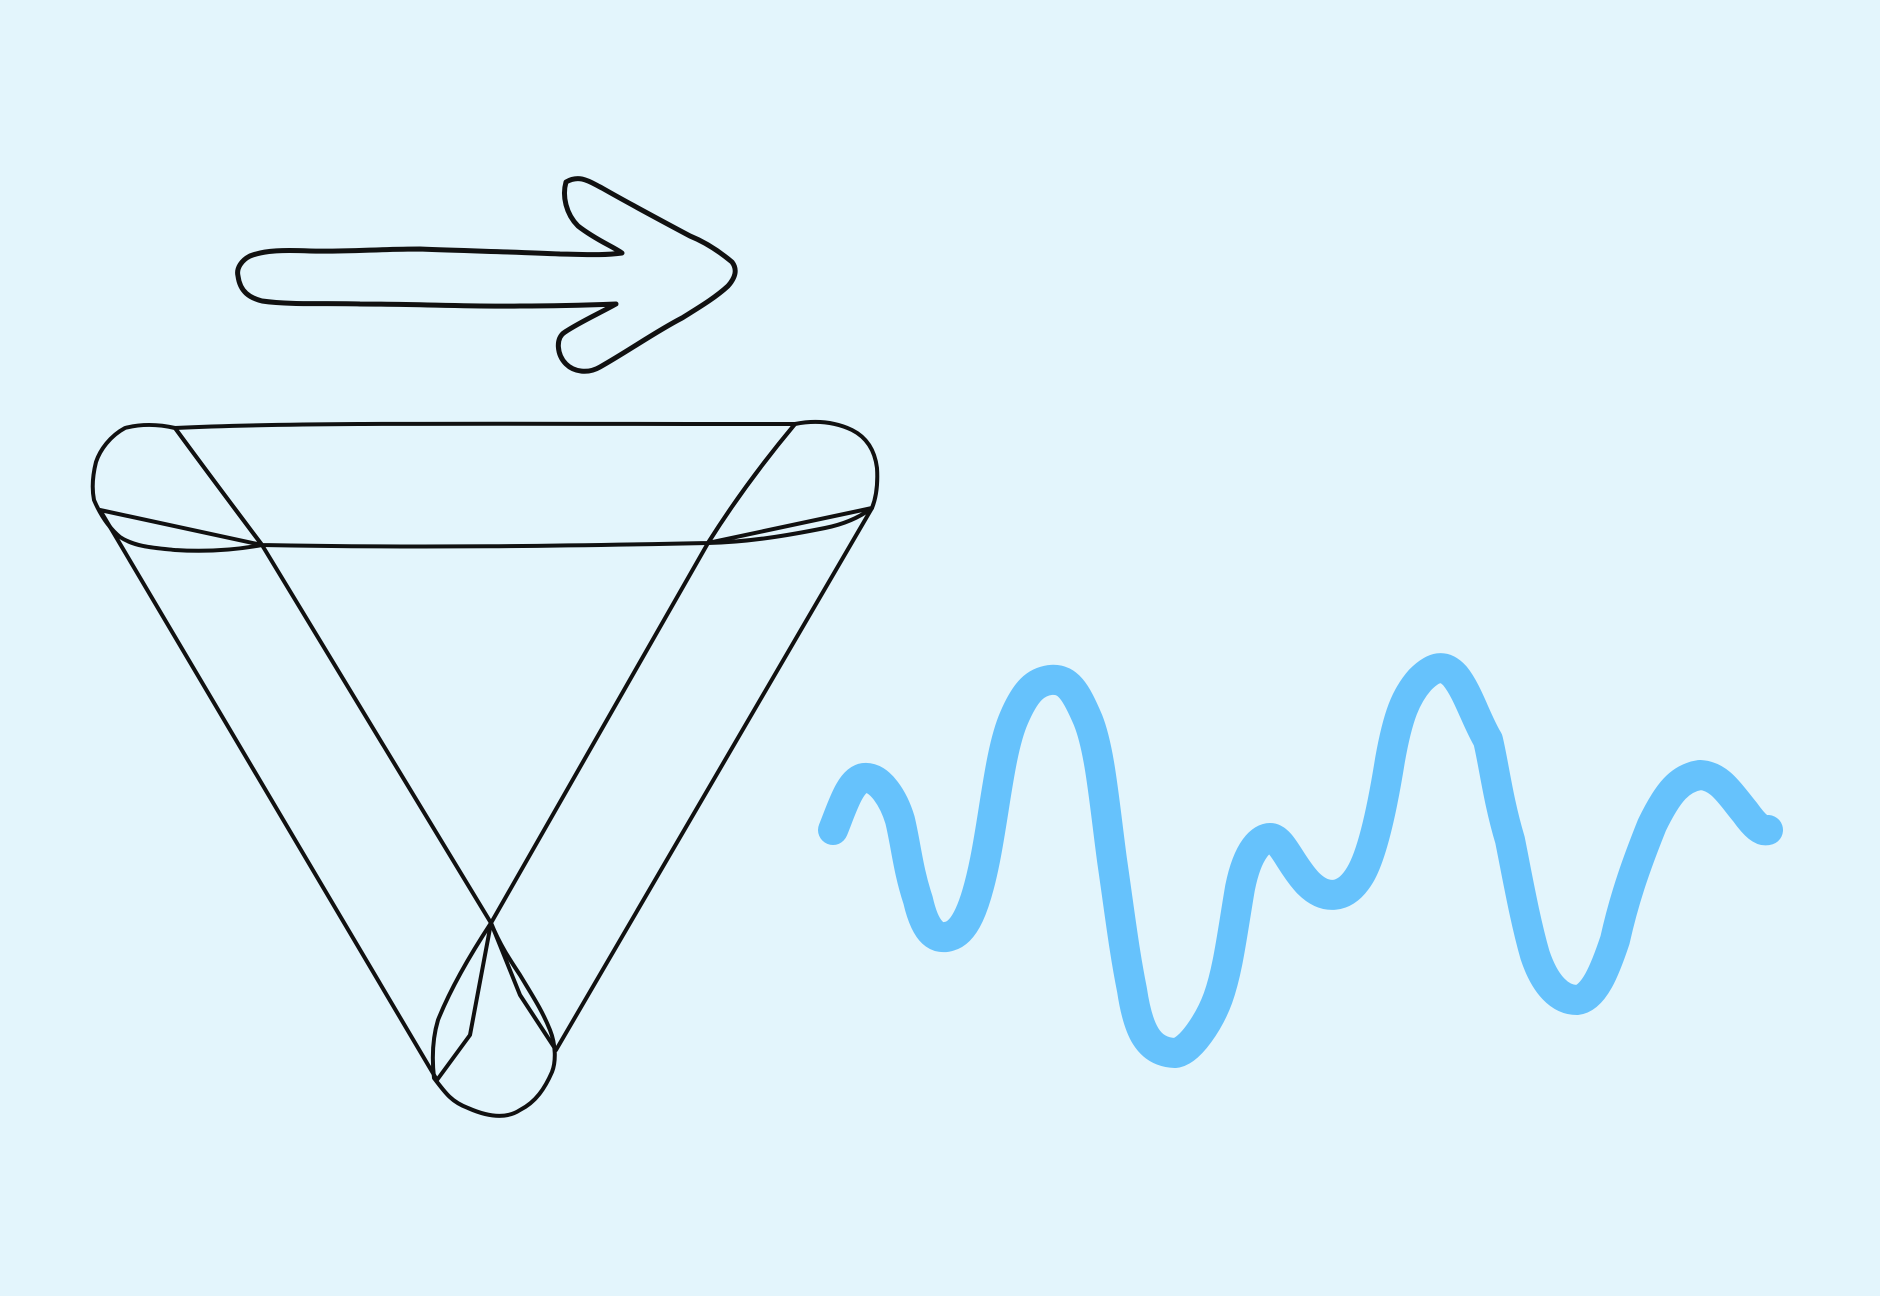 The height and width of the screenshot is (1296, 1880). What do you see at coordinates (681, 779) in the screenshot?
I see `triangle-right-band` at bounding box center [681, 779].